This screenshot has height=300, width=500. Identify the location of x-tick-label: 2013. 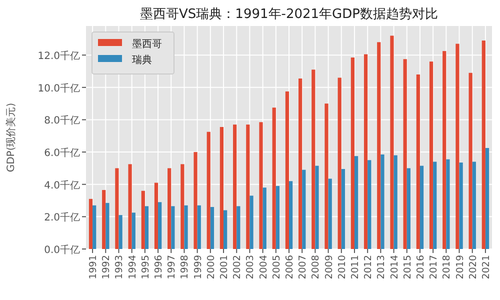
(382, 267).